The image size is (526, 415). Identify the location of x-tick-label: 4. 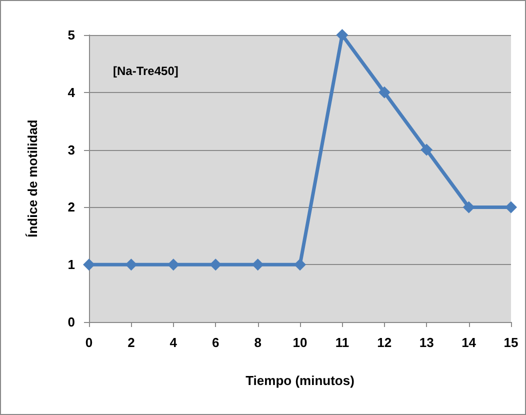
(174, 342).